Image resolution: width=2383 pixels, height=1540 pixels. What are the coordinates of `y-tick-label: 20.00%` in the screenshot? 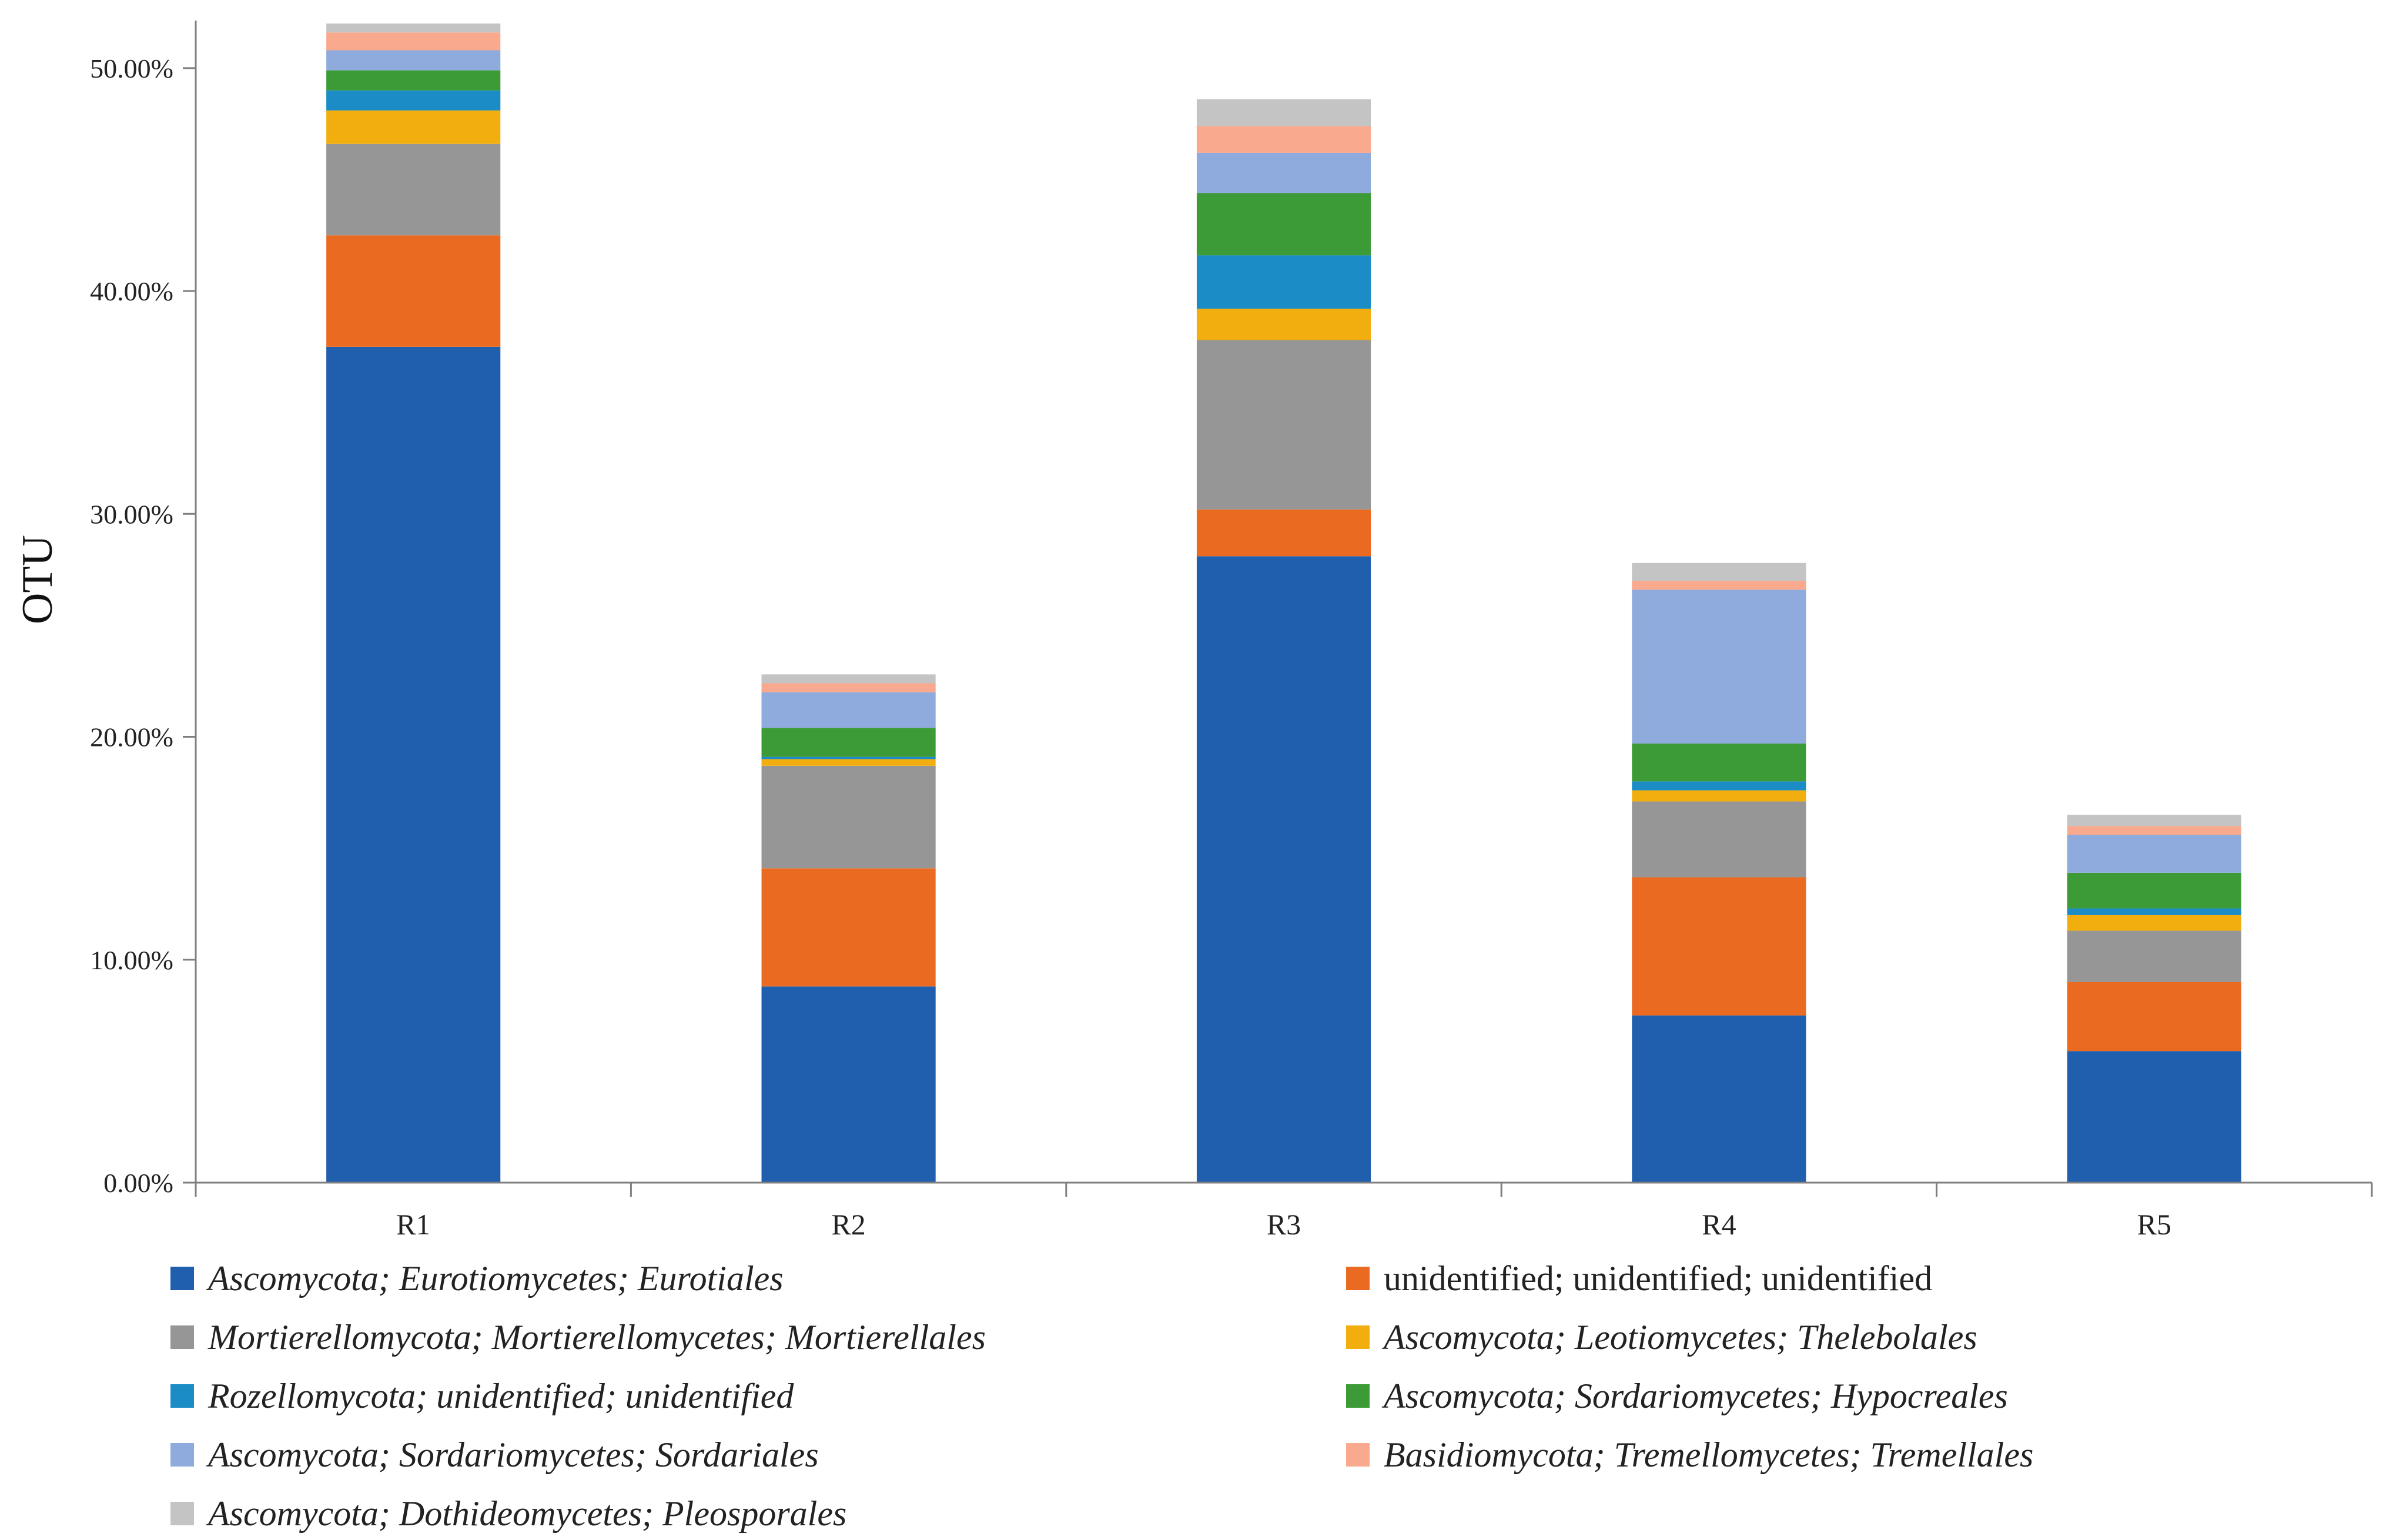 It's located at (131, 737).